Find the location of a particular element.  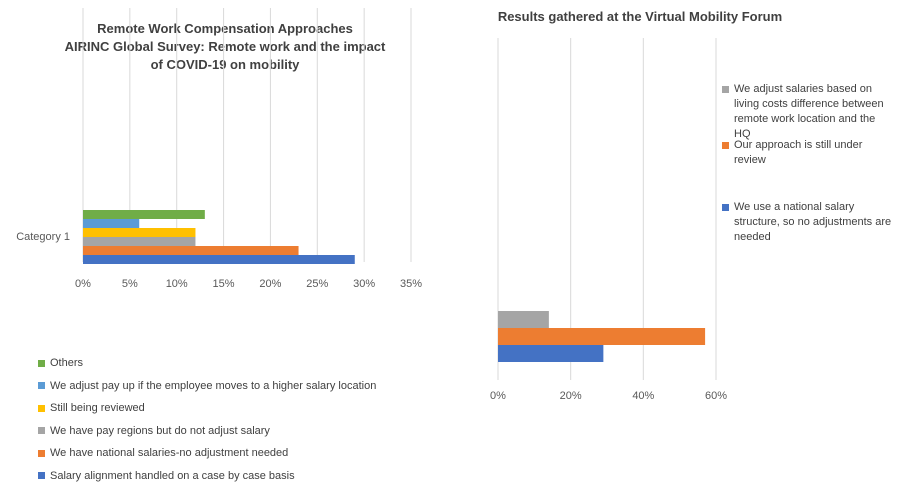

legend-label: Still being reviewed is located at coordinates (97, 408).